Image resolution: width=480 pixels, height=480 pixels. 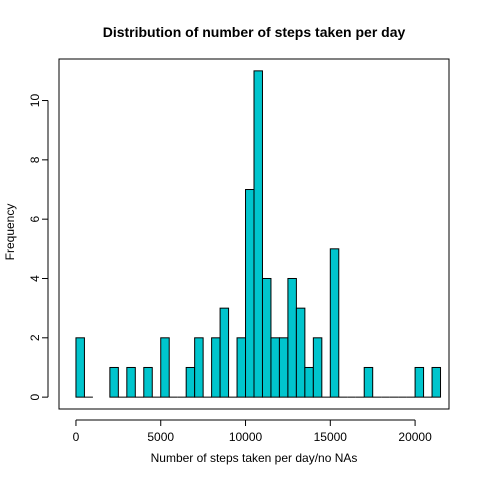 What do you see at coordinates (76, 437) in the screenshot?
I see `x-tick-label: 0` at bounding box center [76, 437].